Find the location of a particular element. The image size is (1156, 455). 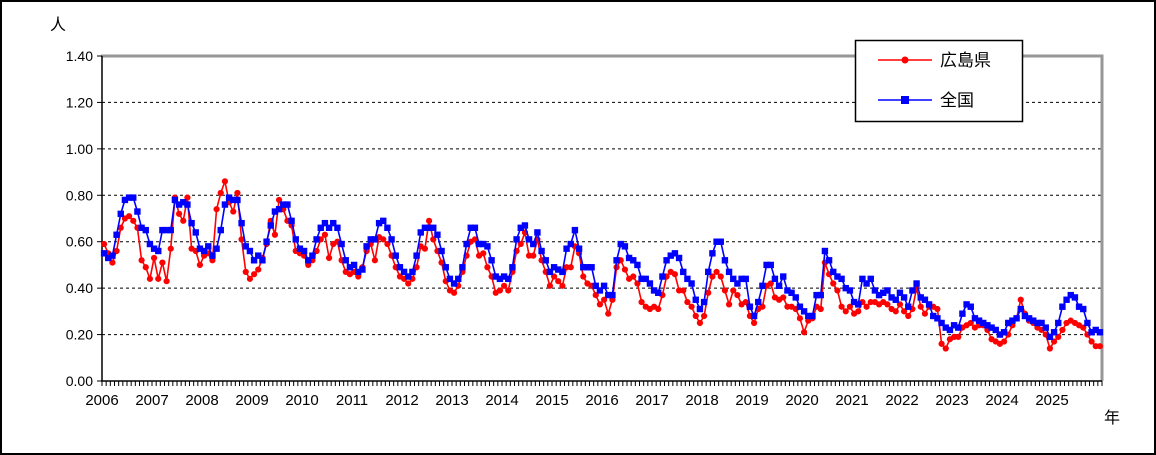

x-axis-tick-label: 2023 is located at coordinates (951, 400).